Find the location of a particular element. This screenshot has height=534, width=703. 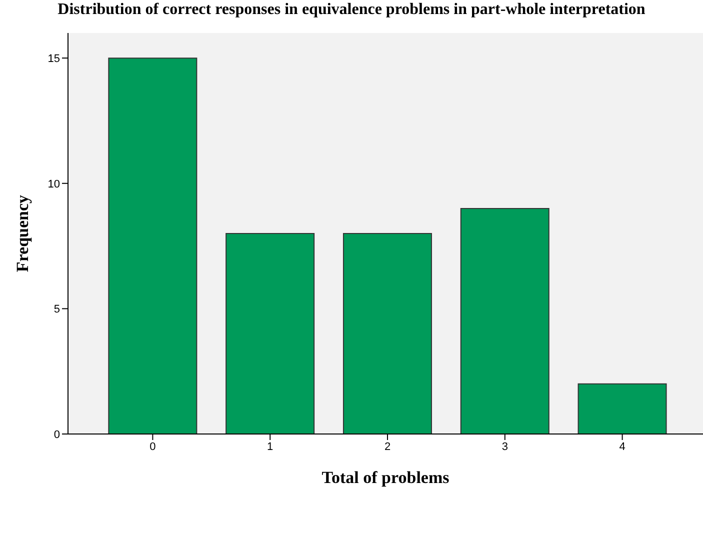

chart-title: Distribution of correct responses in equivalence problems in part-whole interpretation is located at coordinates (351, 9).